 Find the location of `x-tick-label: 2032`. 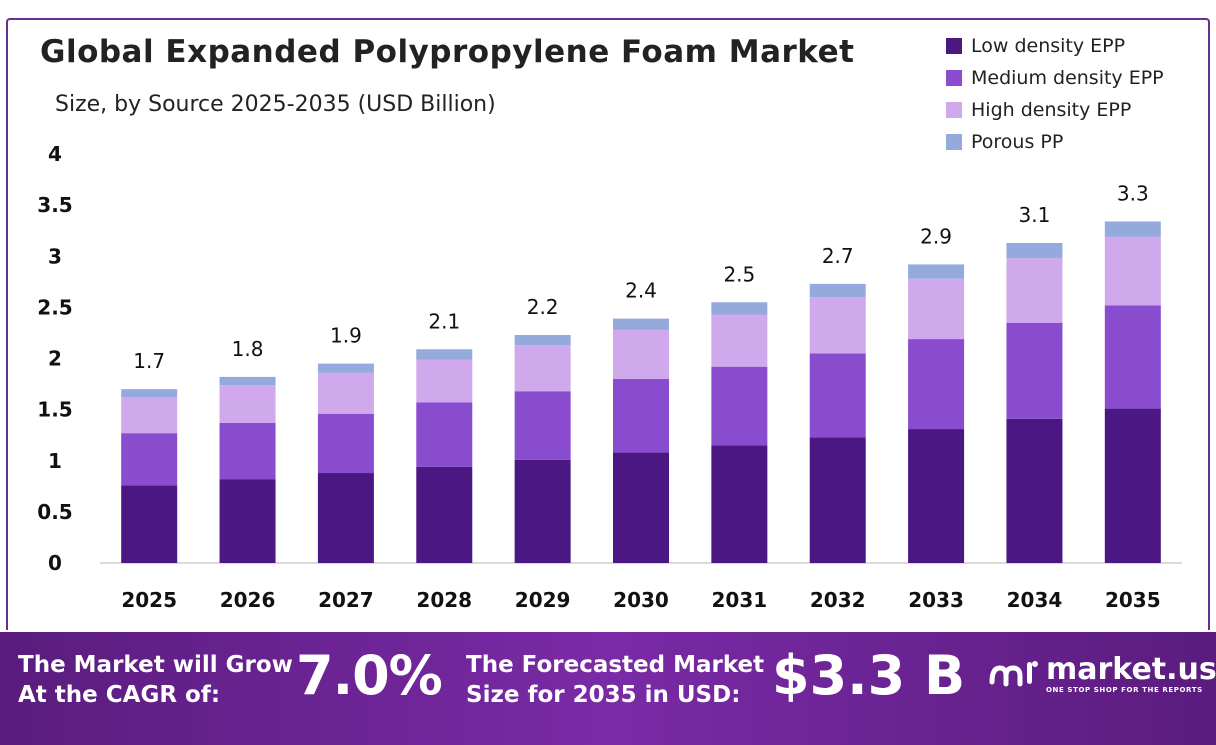

x-tick-label: 2032 is located at coordinates (838, 600).